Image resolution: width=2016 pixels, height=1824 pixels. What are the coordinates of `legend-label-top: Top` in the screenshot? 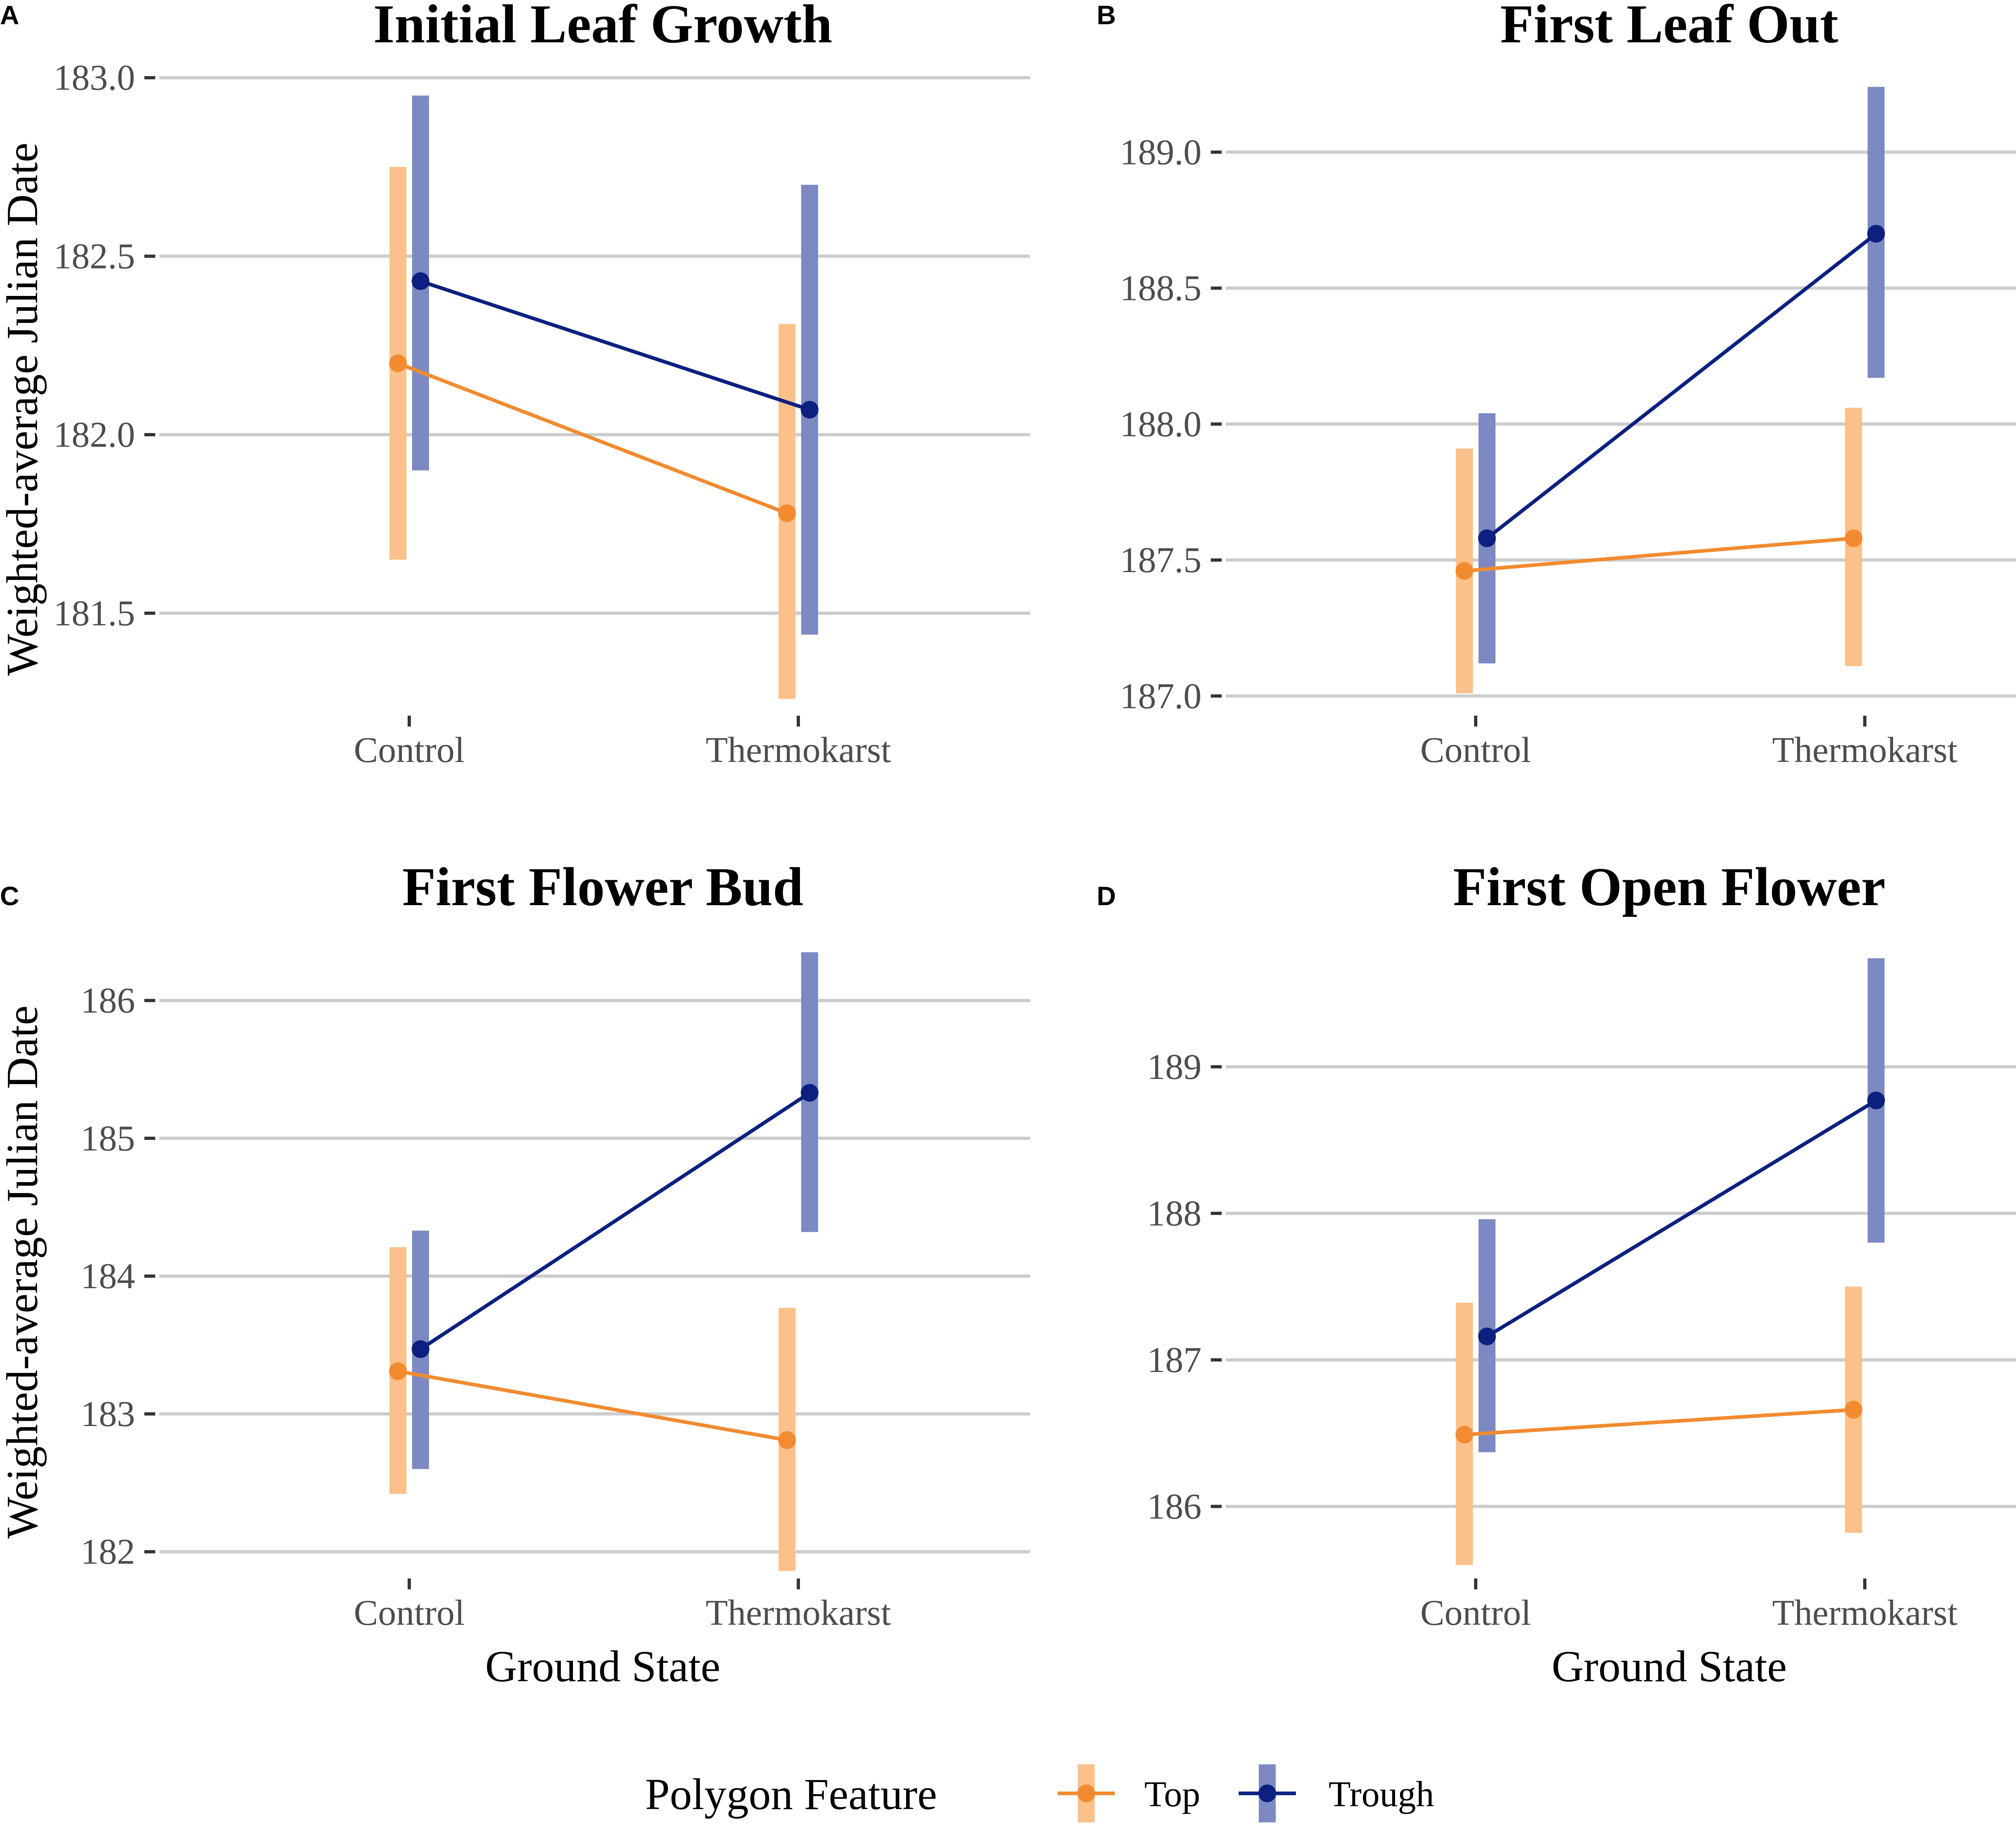 It's located at (1172, 1794).